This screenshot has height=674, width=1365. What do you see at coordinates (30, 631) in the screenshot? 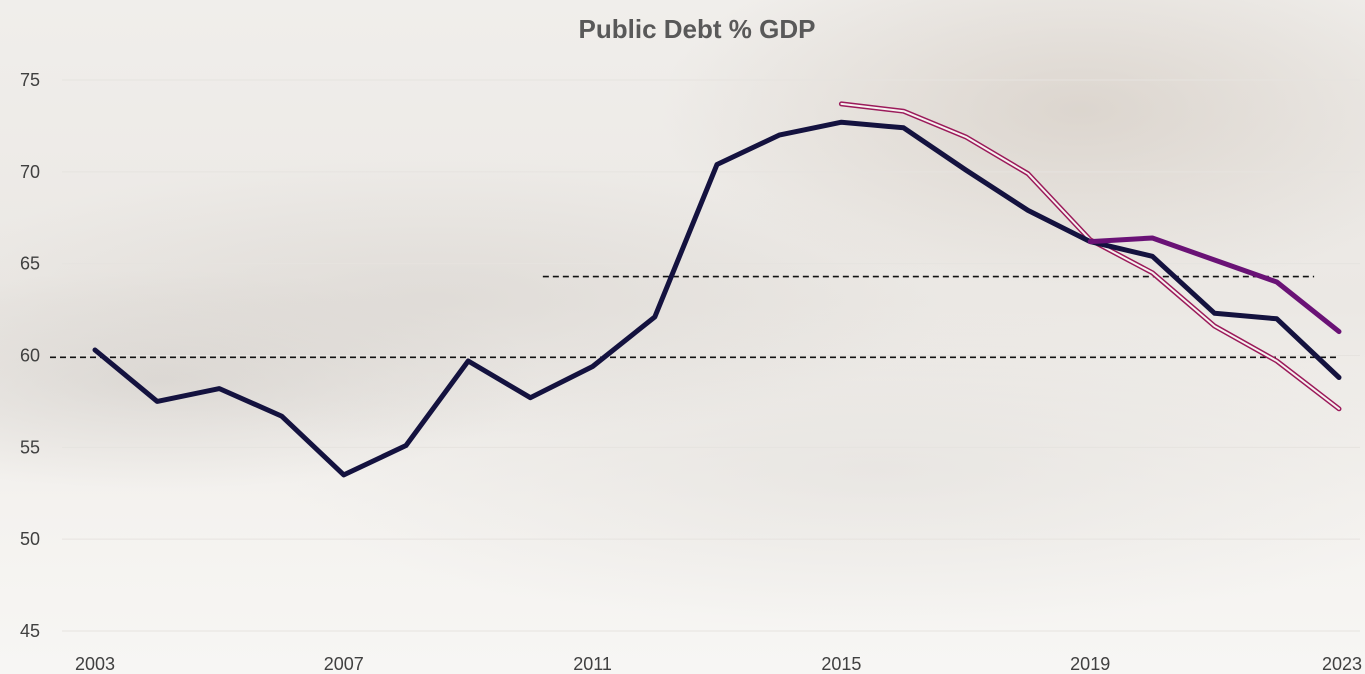
I see `y-tick-label: 45` at bounding box center [30, 631].